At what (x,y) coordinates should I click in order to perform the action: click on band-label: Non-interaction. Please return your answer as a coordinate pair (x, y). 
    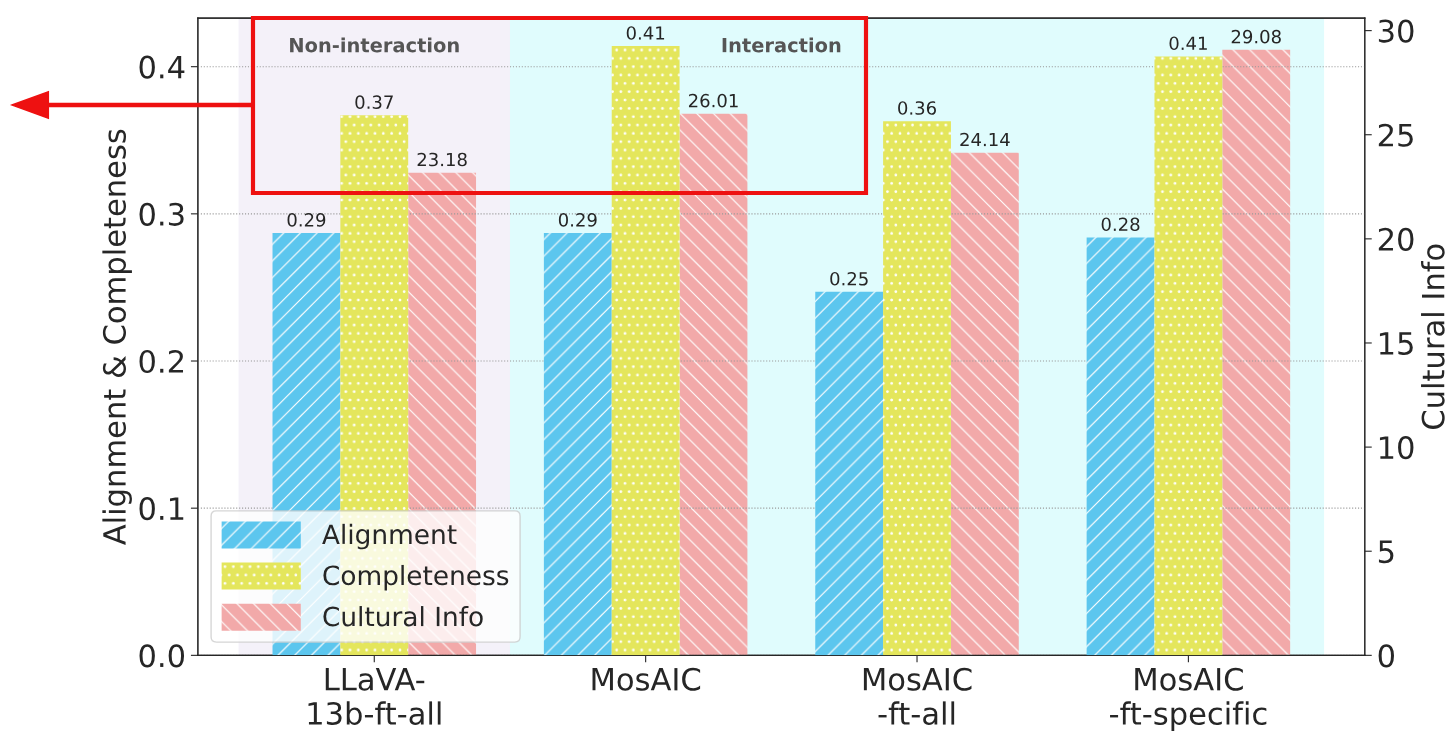
    Looking at the image, I should click on (374, 45).